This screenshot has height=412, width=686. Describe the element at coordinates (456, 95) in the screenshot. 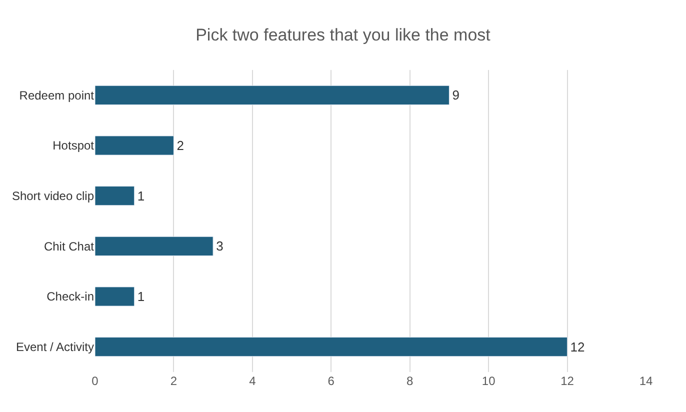

I see `data-label: 9` at that location.